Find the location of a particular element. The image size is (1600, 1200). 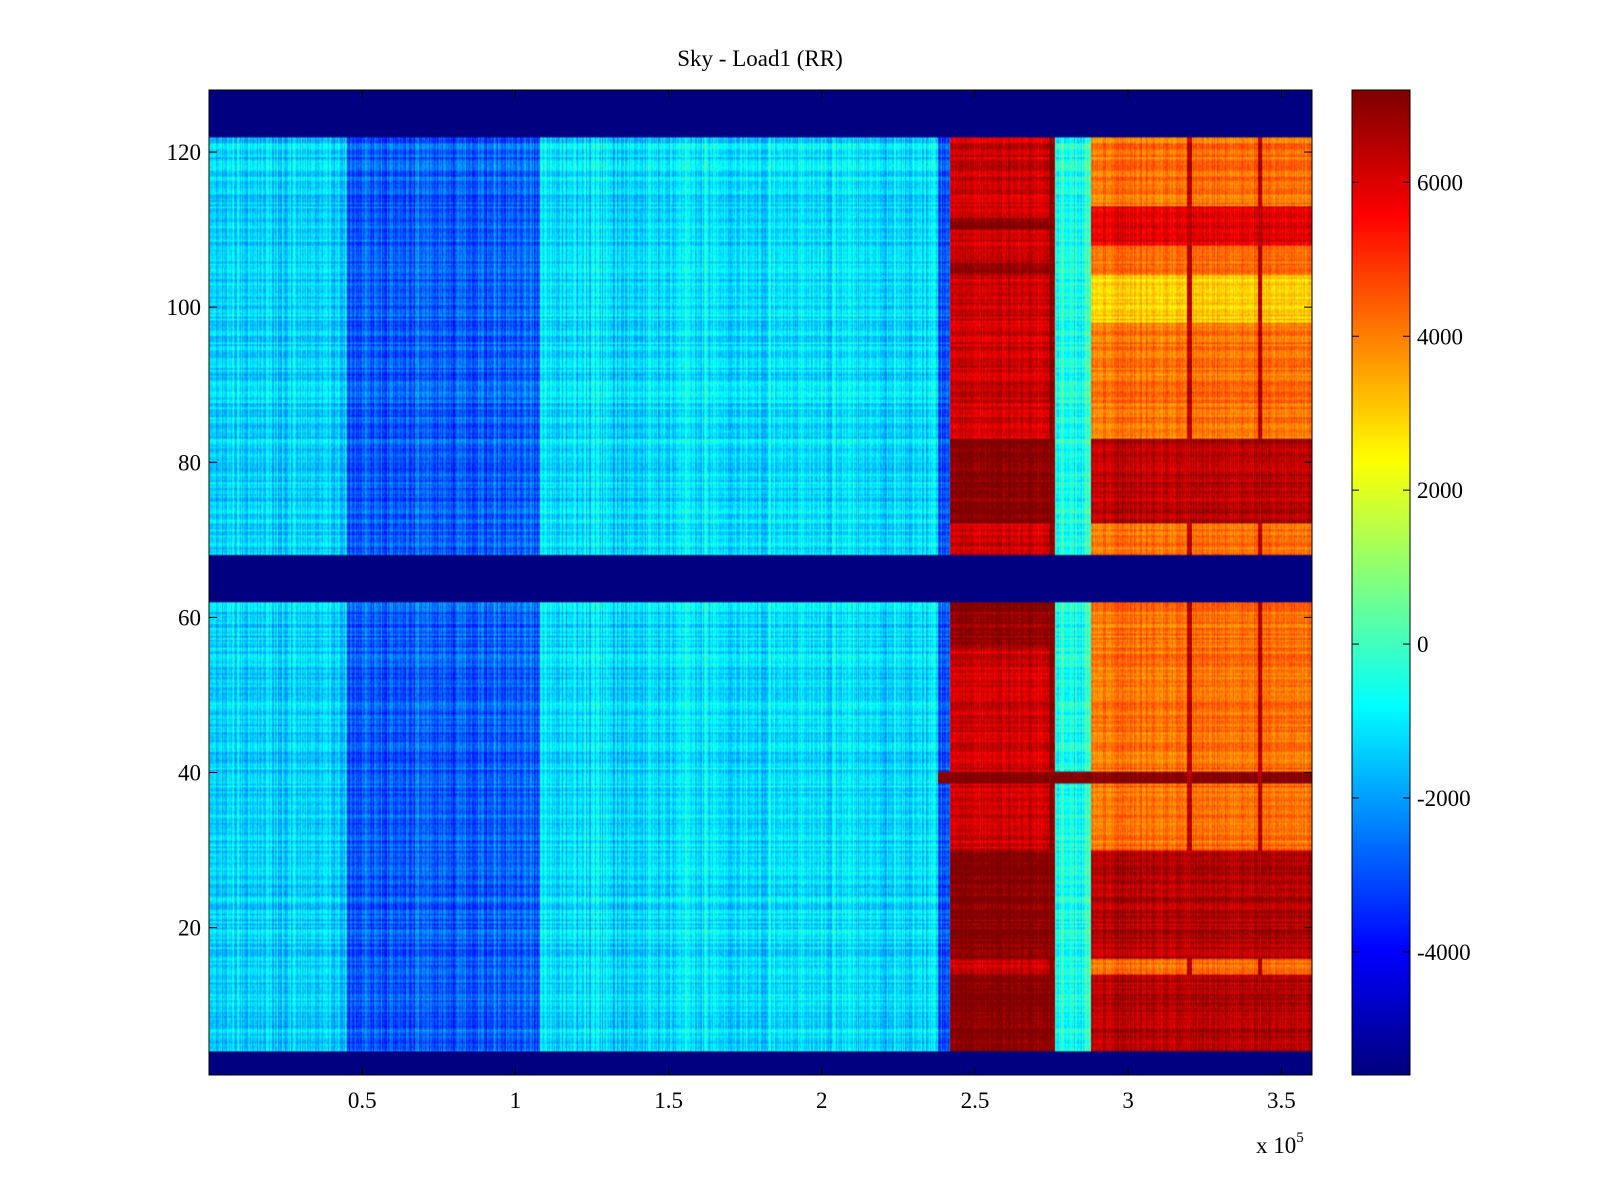

colorbar-tick-label: 2000 is located at coordinates (1440, 490).